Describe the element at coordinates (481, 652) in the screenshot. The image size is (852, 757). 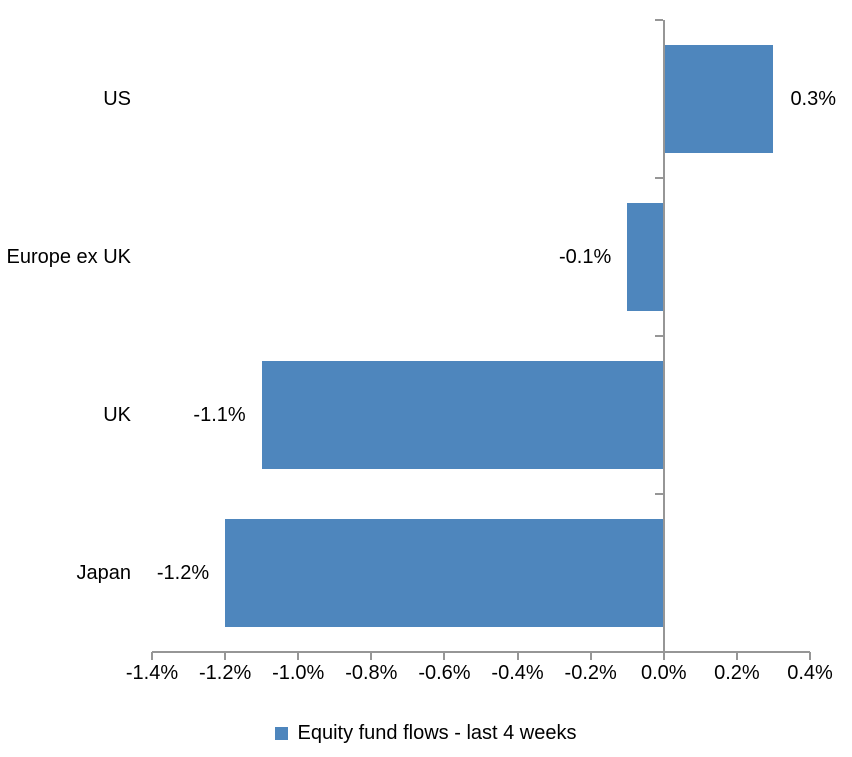
I see `value-axis-line` at that location.